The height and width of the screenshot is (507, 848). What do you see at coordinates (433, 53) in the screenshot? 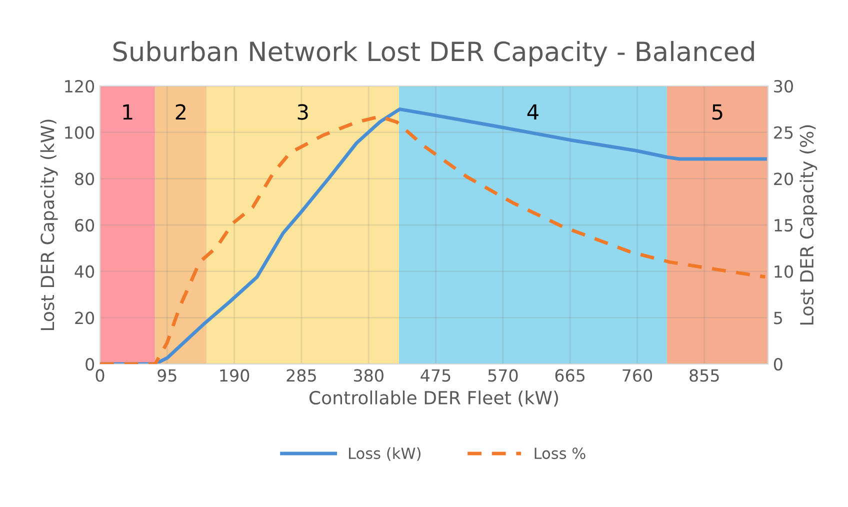
I see `chart-title: Suburban Network Lost DER Capacity - Balanced` at bounding box center [433, 53].